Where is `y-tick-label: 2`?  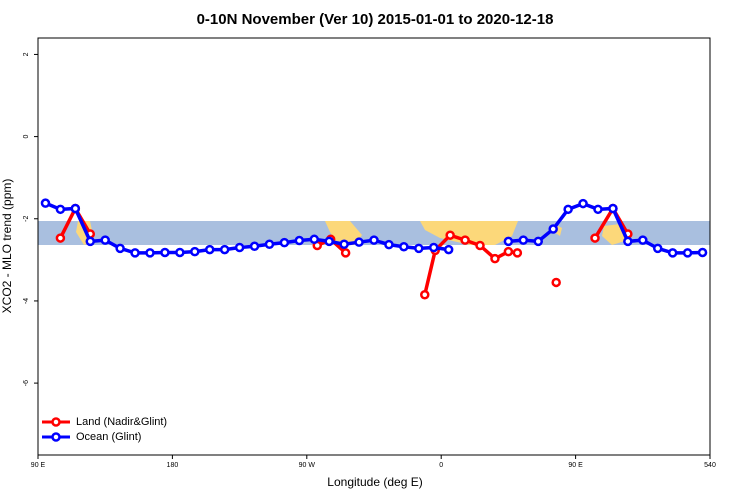 y-tick-label: 2 is located at coordinates (26, 54).